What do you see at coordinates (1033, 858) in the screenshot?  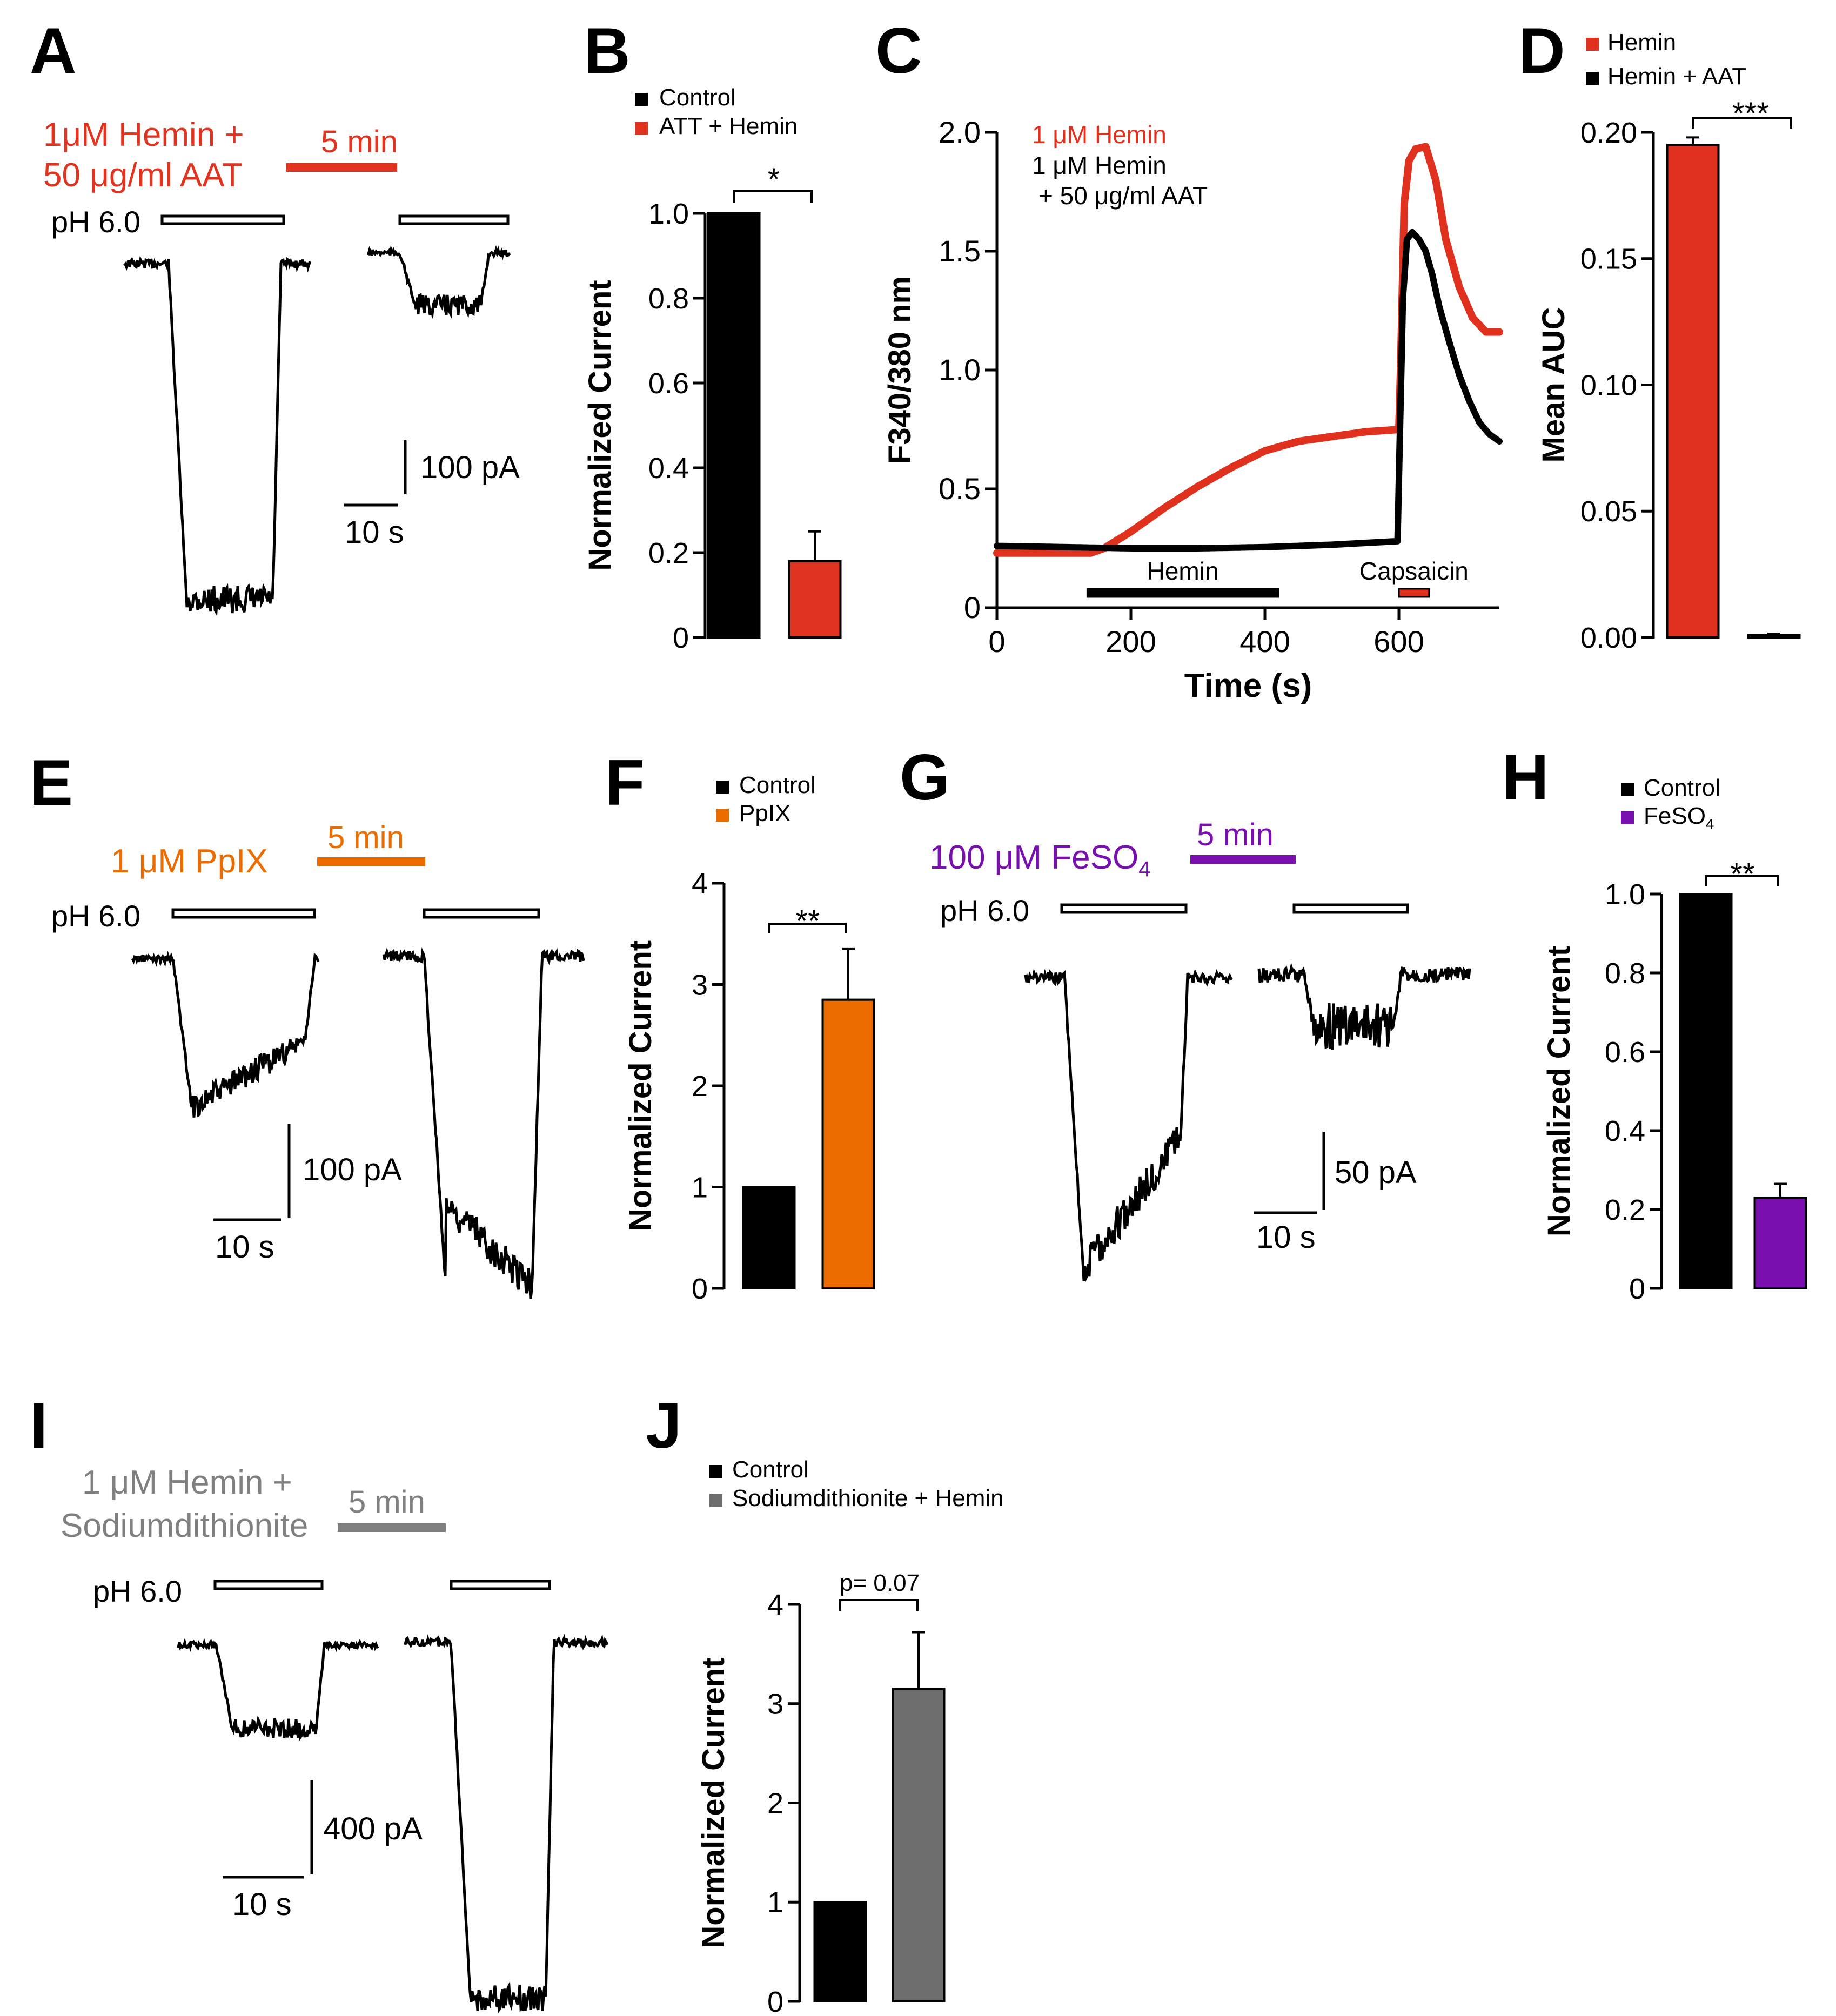 I see `panel-g-treatment-text: 100 μM FeSO` at bounding box center [1033, 858].